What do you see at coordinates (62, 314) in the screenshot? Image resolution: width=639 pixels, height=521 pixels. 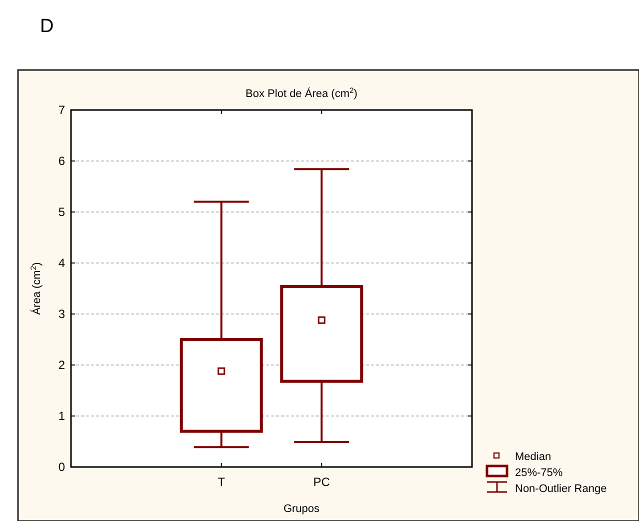 I see `y-tick-label: 3` at bounding box center [62, 314].